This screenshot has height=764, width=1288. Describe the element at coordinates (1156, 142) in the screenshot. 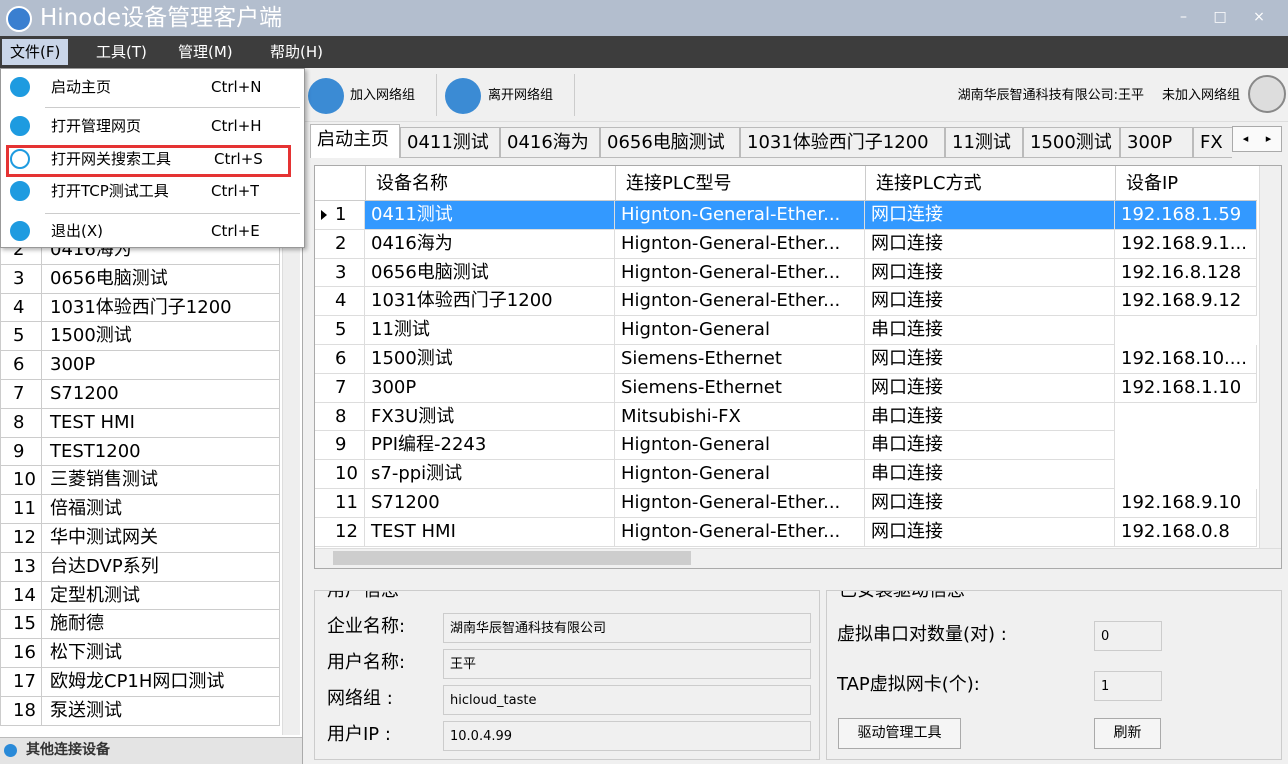

I see `tab: 300P` at that location.